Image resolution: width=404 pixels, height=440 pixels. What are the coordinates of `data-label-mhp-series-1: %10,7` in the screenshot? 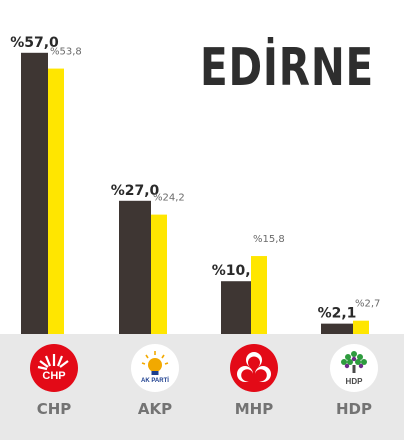 It's located at (236, 271).